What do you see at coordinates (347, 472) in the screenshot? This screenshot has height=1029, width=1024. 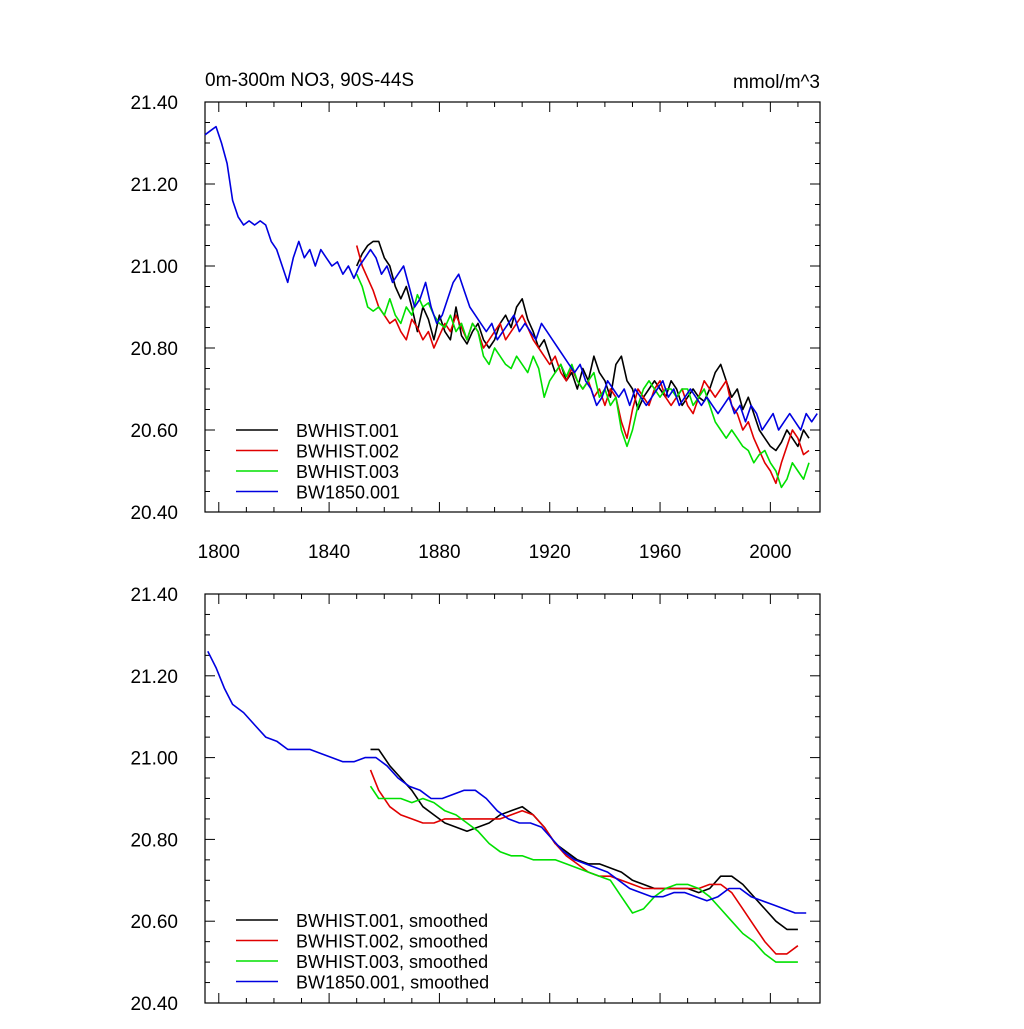 I see `legend-label: BWHIST.003` at bounding box center [347, 472].